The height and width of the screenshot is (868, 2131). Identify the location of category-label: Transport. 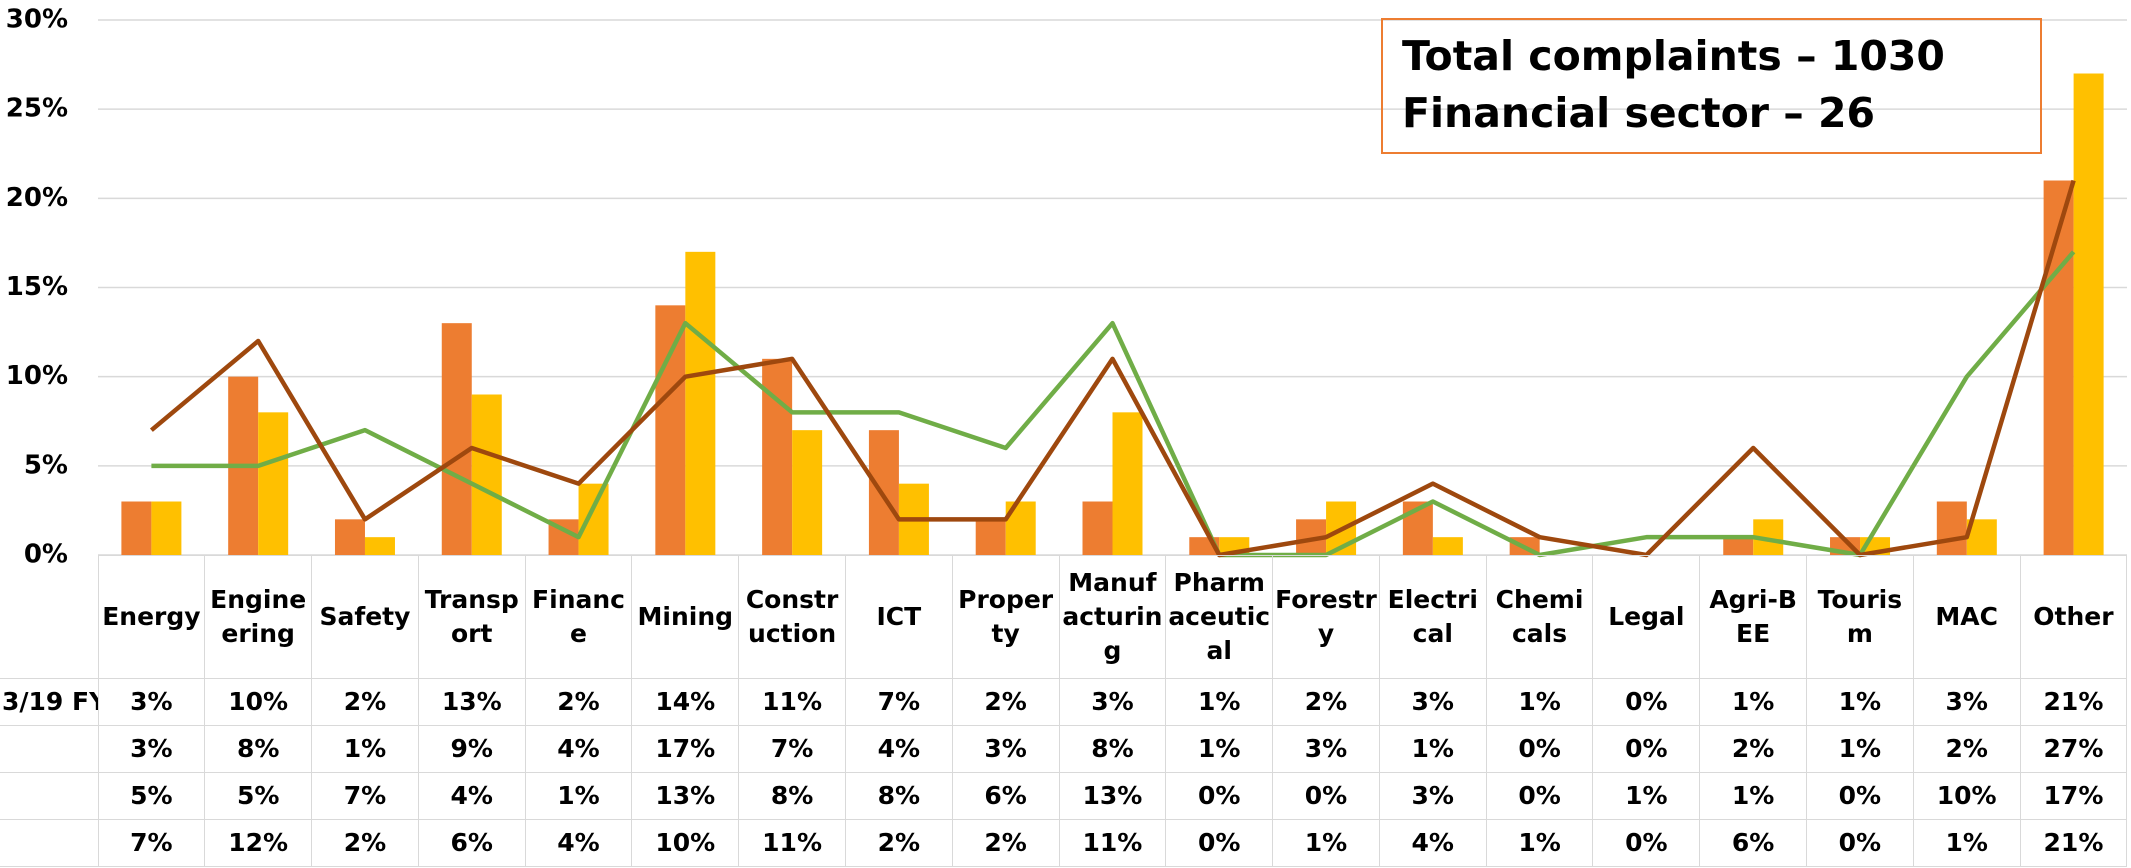
(471, 617).